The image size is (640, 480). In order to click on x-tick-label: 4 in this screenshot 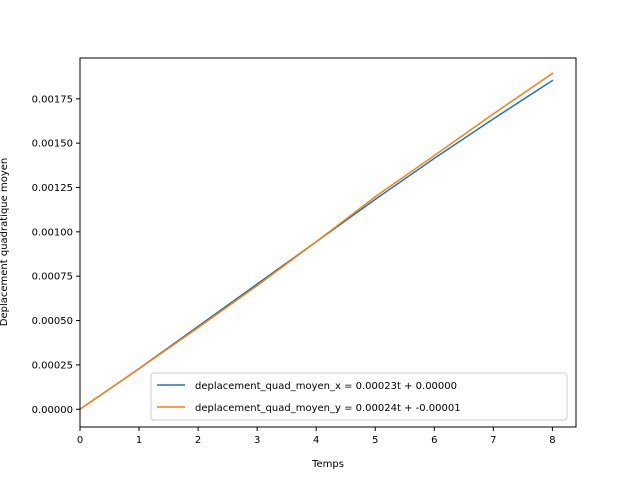, I will do `click(316, 440)`.